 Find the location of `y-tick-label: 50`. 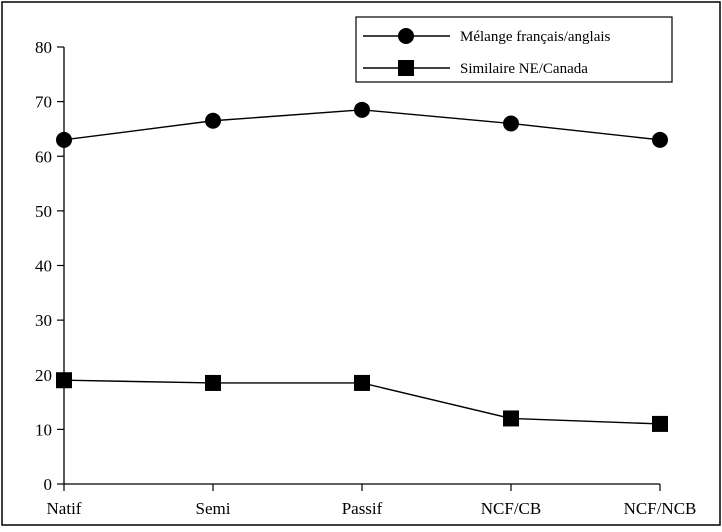

y-tick-label: 50 is located at coordinates (43, 211).